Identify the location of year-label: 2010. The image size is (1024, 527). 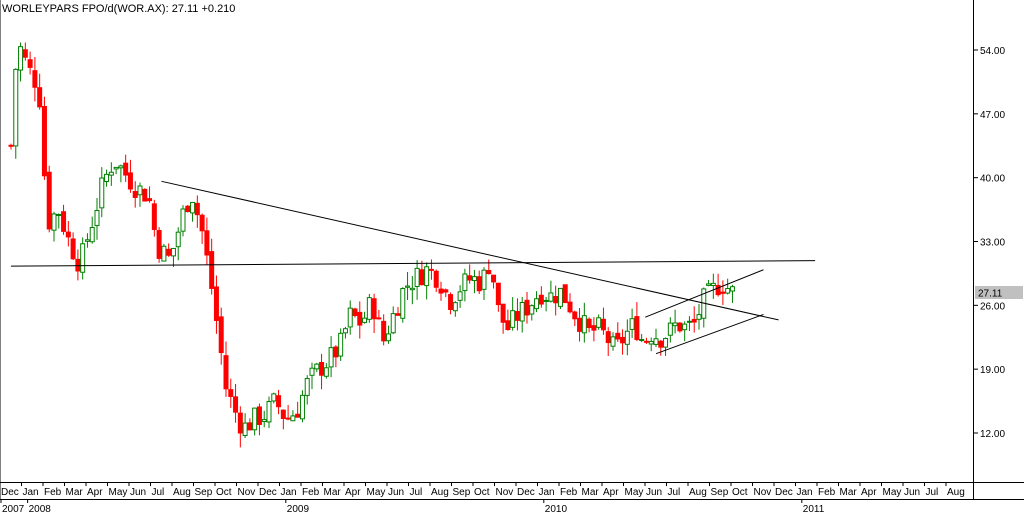
(556, 509).